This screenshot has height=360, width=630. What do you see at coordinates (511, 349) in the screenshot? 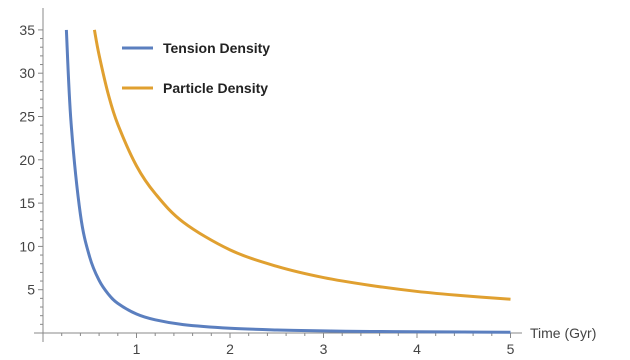
I see `x-tick-label: 5` at bounding box center [511, 349].